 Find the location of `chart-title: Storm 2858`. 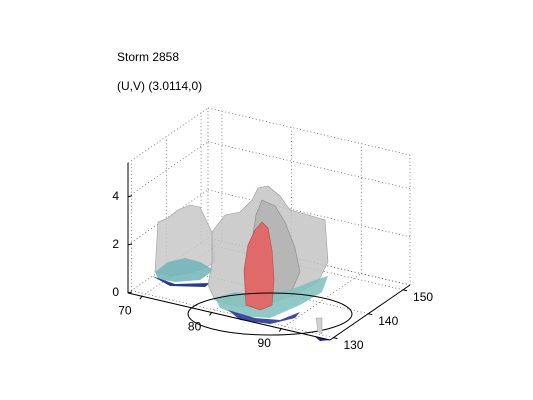

chart-title: Storm 2858 is located at coordinates (148, 57).